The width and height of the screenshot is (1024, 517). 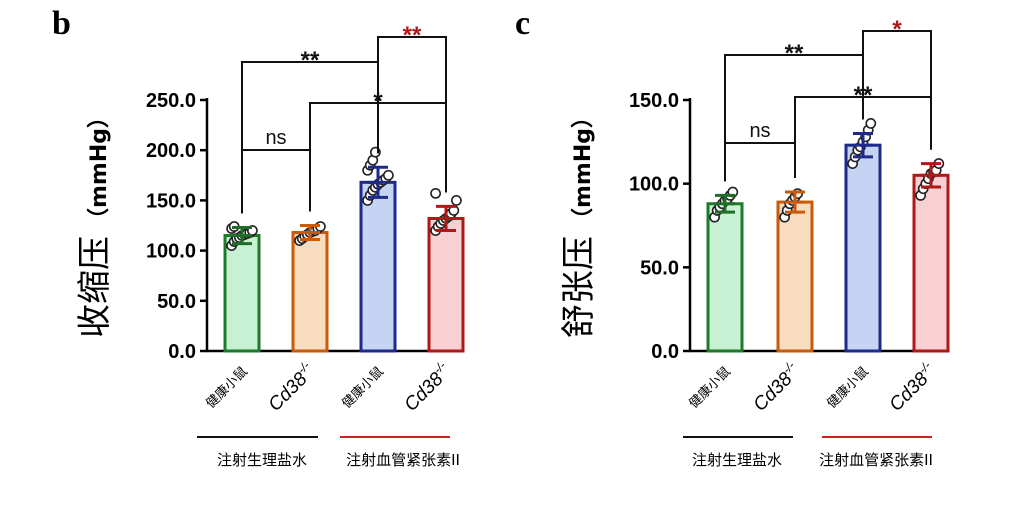 I want to click on y-axis-label-name: 收缩压, so click(x=95, y=287).